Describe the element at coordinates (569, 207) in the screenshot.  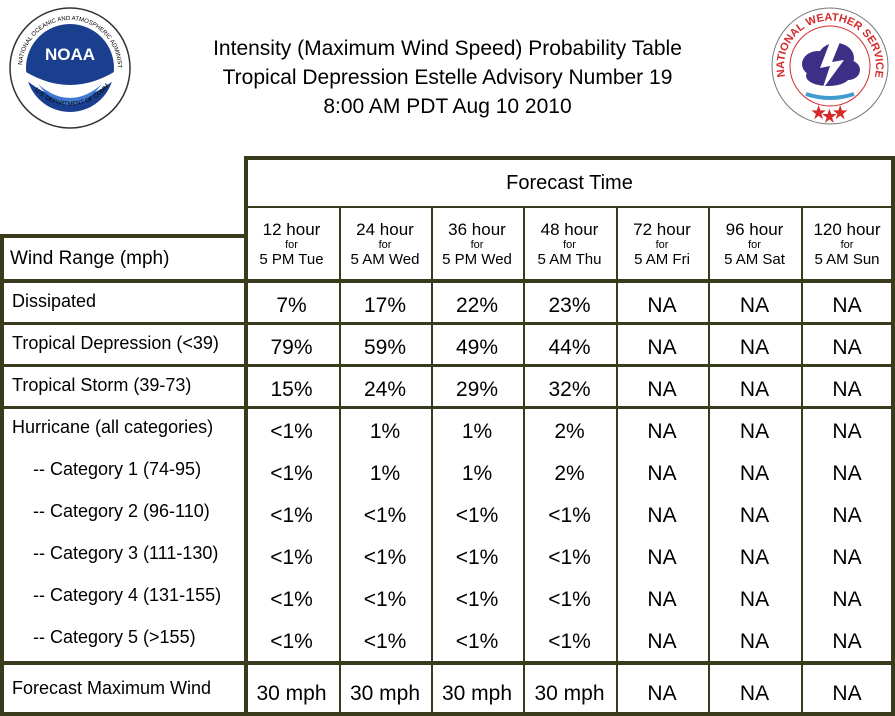
I see `forecast-time-divider` at that location.